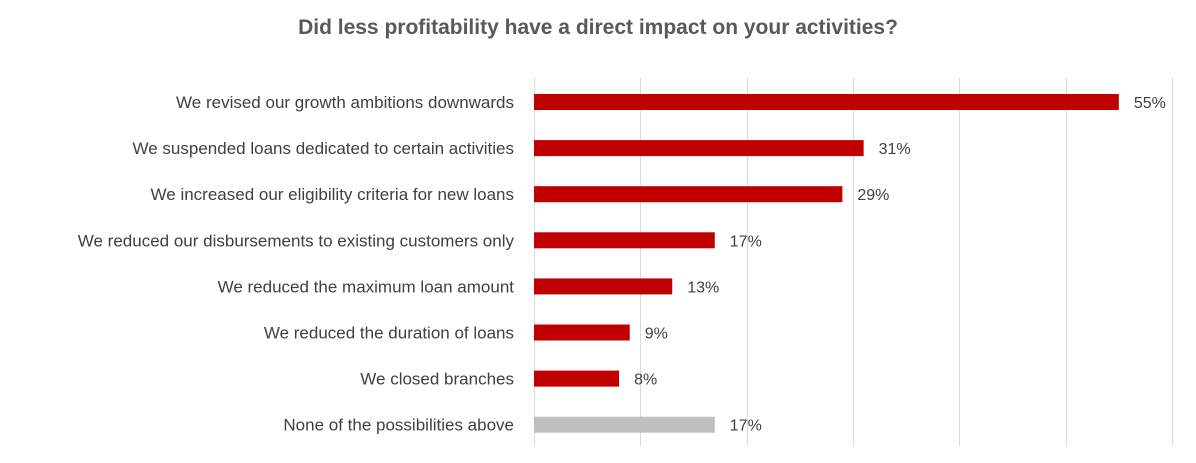 This screenshot has height=463, width=1196. Describe the element at coordinates (656, 334) in the screenshot. I see `value-label: 9%` at that location.